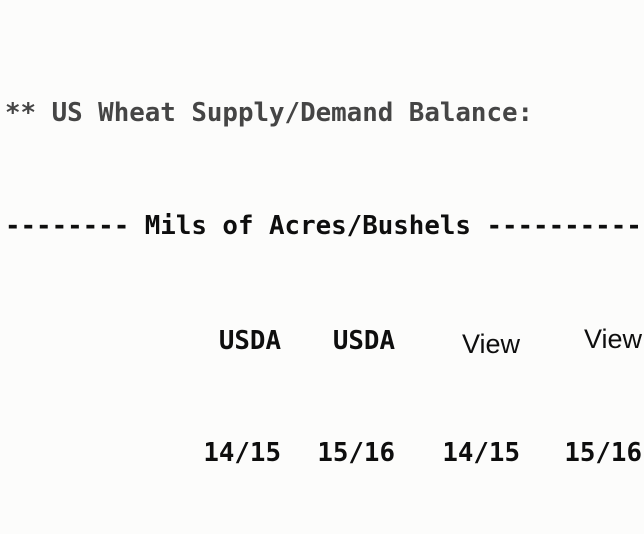 The width and height of the screenshot is (644, 534). What do you see at coordinates (324, 340) in the screenshot?
I see `column-group-header-row: USDA USDA View View` at bounding box center [324, 340].